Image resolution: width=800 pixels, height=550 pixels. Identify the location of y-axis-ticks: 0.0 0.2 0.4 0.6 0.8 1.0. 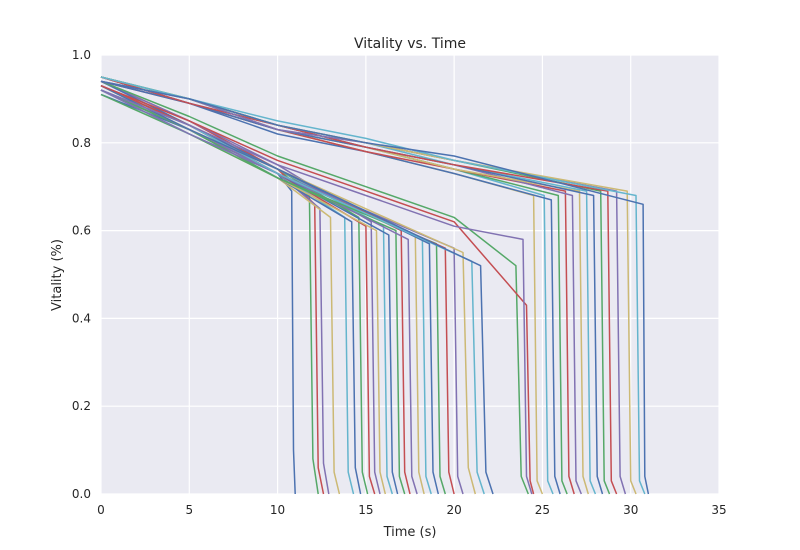
(81, 274).